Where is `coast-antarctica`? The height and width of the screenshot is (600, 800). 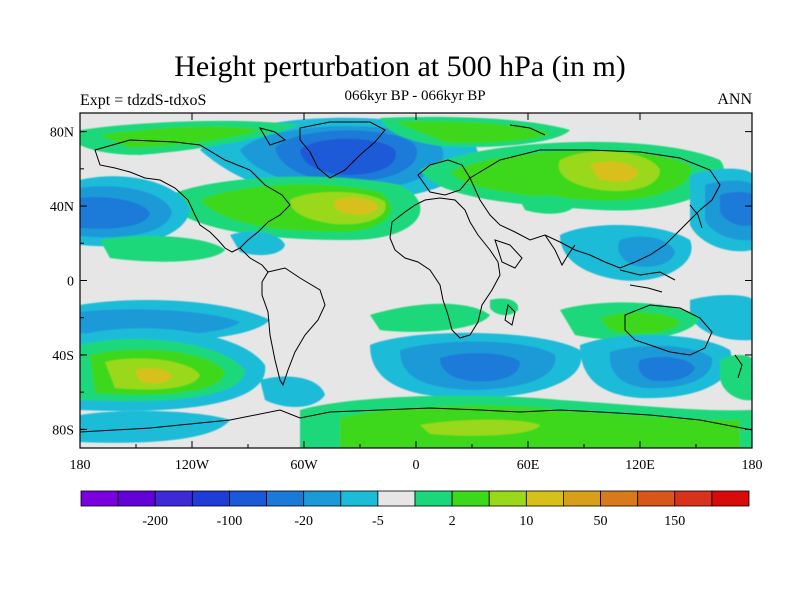
coast-antarctica is located at coordinates (416, 420).